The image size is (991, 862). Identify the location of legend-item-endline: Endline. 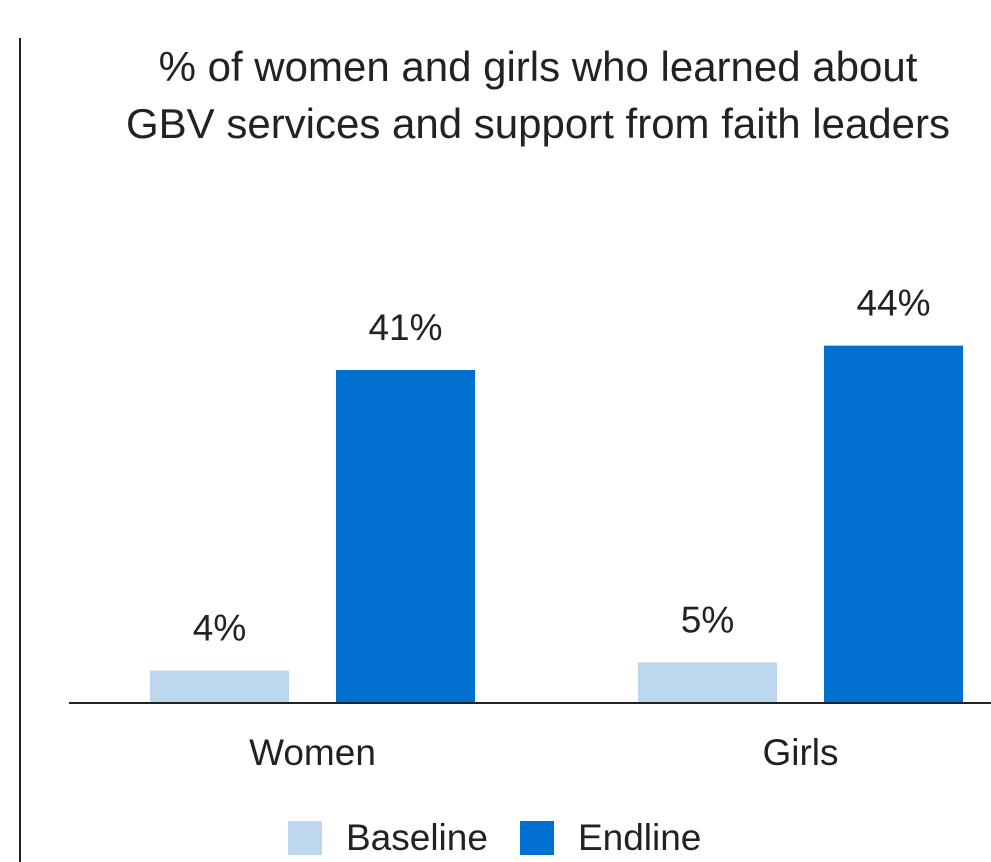
(610, 838).